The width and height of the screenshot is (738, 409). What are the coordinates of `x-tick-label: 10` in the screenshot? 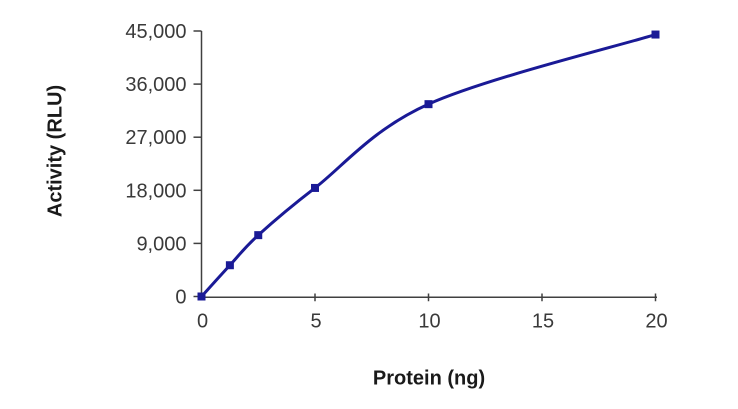 It's located at (429, 322).